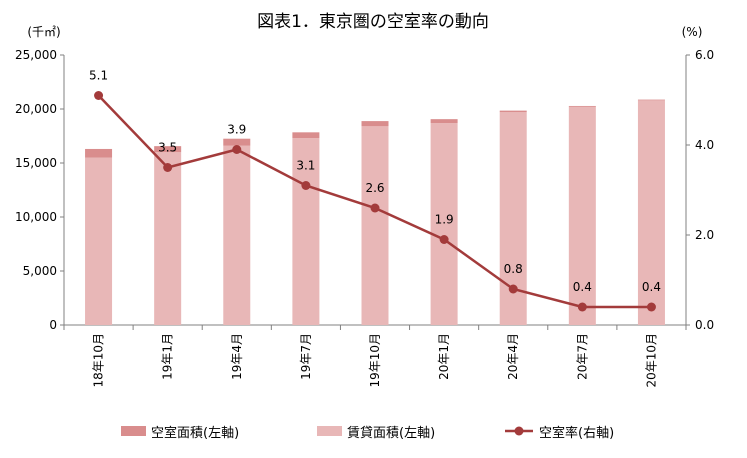  What do you see at coordinates (373, 22) in the screenshot?
I see `chart-title: 図表1．東京圏の空室率の動向` at bounding box center [373, 22].